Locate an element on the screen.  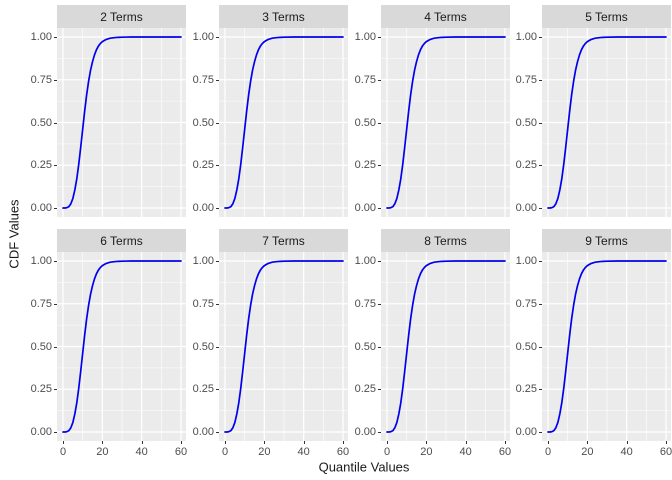
facet-cell-8-terms: 8 Terms 1.00 0.75 0.50 0.25 0.00 0 20 40 60 is located at coordinates (427, 343).